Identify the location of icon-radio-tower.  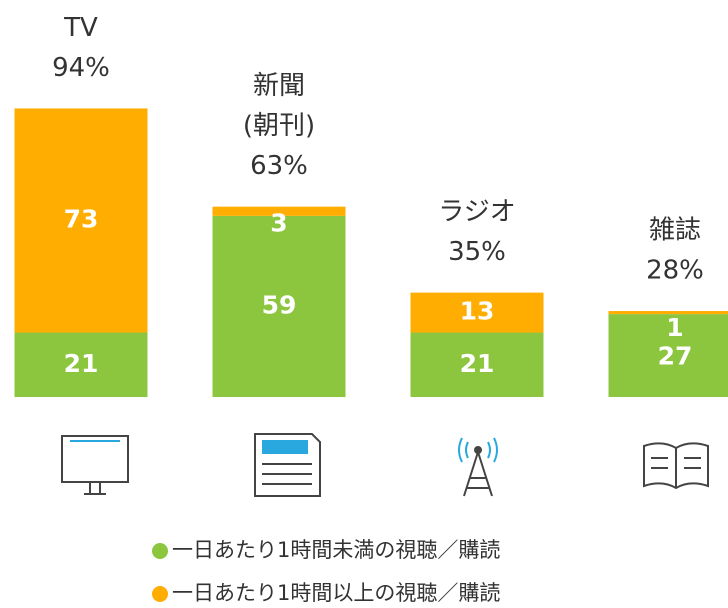
(478, 467).